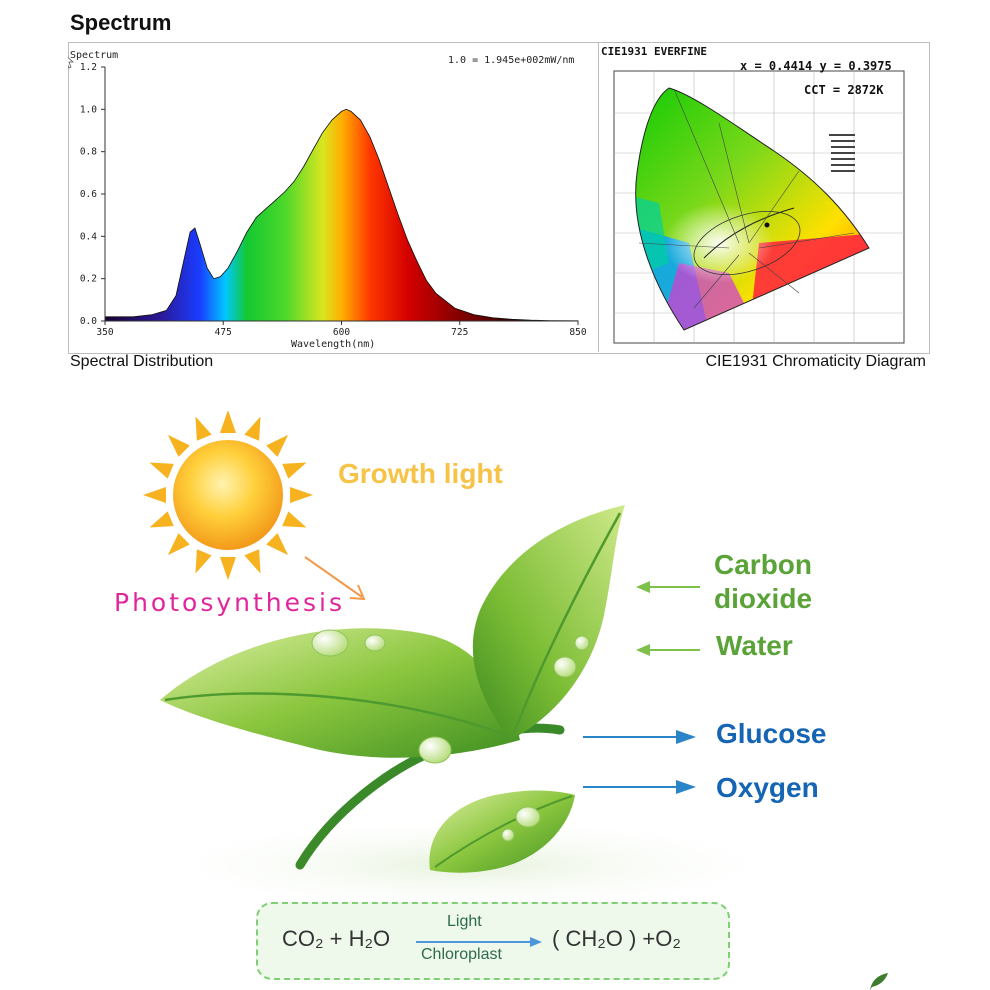 This screenshot has width=990, height=990. Describe the element at coordinates (88, 321) in the screenshot. I see `y-tick-label: 0.0` at that location.